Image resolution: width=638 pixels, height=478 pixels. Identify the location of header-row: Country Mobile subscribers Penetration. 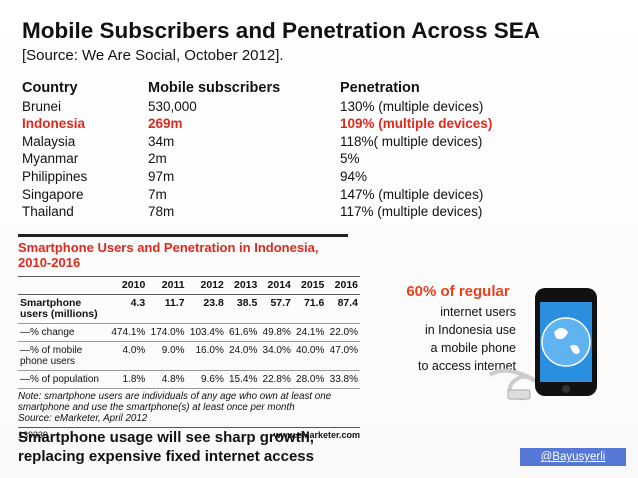
(257, 89).